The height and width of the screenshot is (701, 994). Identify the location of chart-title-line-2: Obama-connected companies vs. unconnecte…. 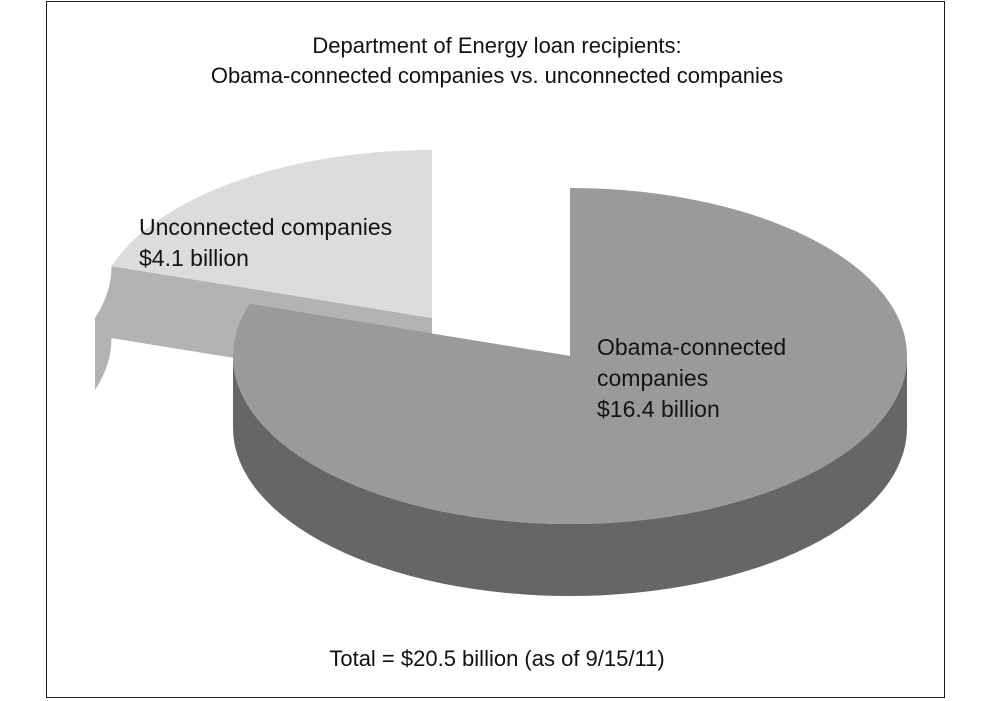
(497, 75).